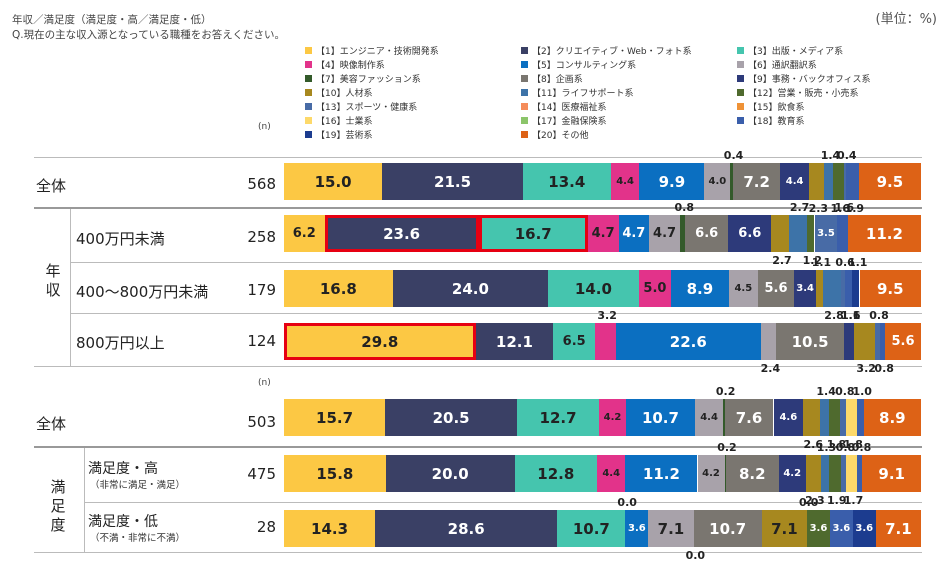 The height and width of the screenshot is (564, 949). I want to click on legend-label: 【10】人材系, so click(344, 94).